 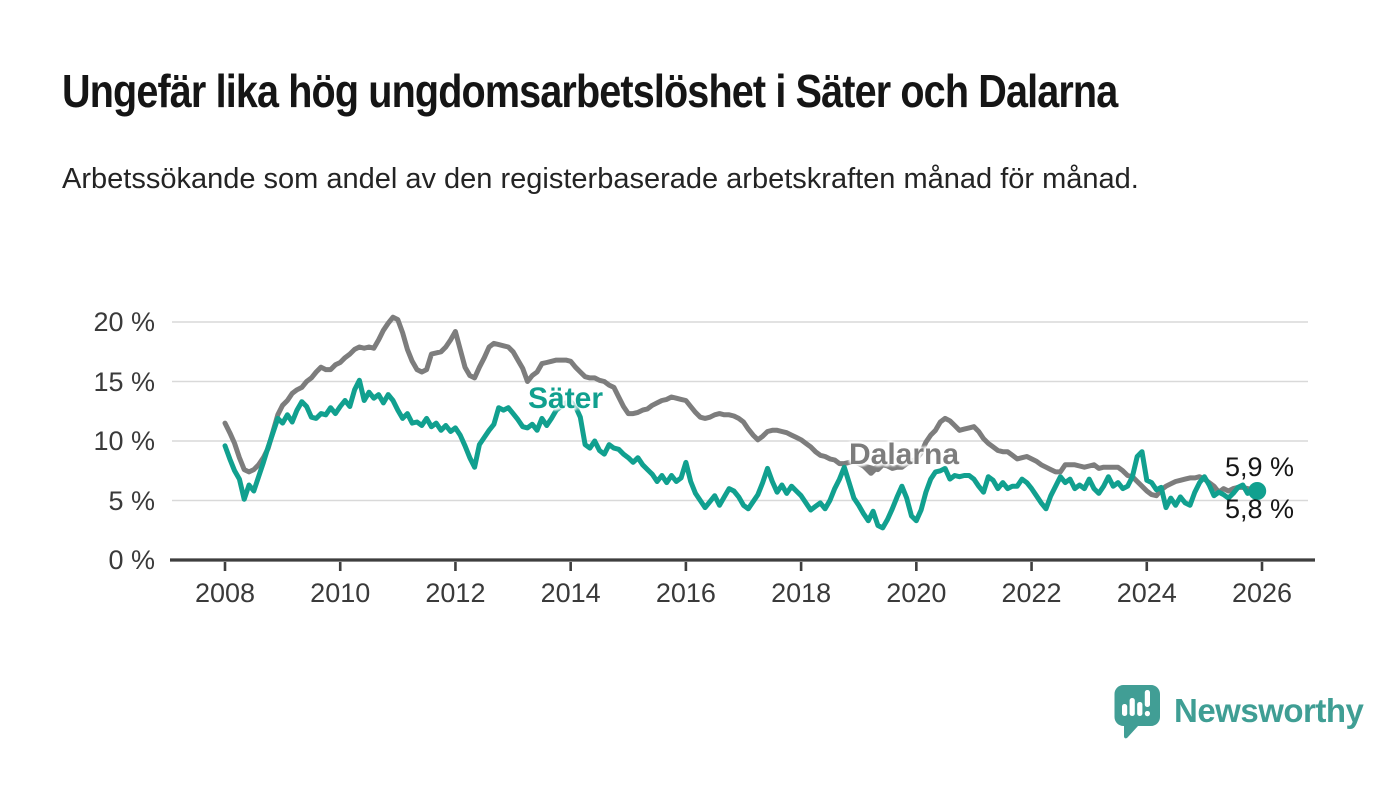 I want to click on newsworthy-speech-bubble-icon, so click(x=1137, y=712).